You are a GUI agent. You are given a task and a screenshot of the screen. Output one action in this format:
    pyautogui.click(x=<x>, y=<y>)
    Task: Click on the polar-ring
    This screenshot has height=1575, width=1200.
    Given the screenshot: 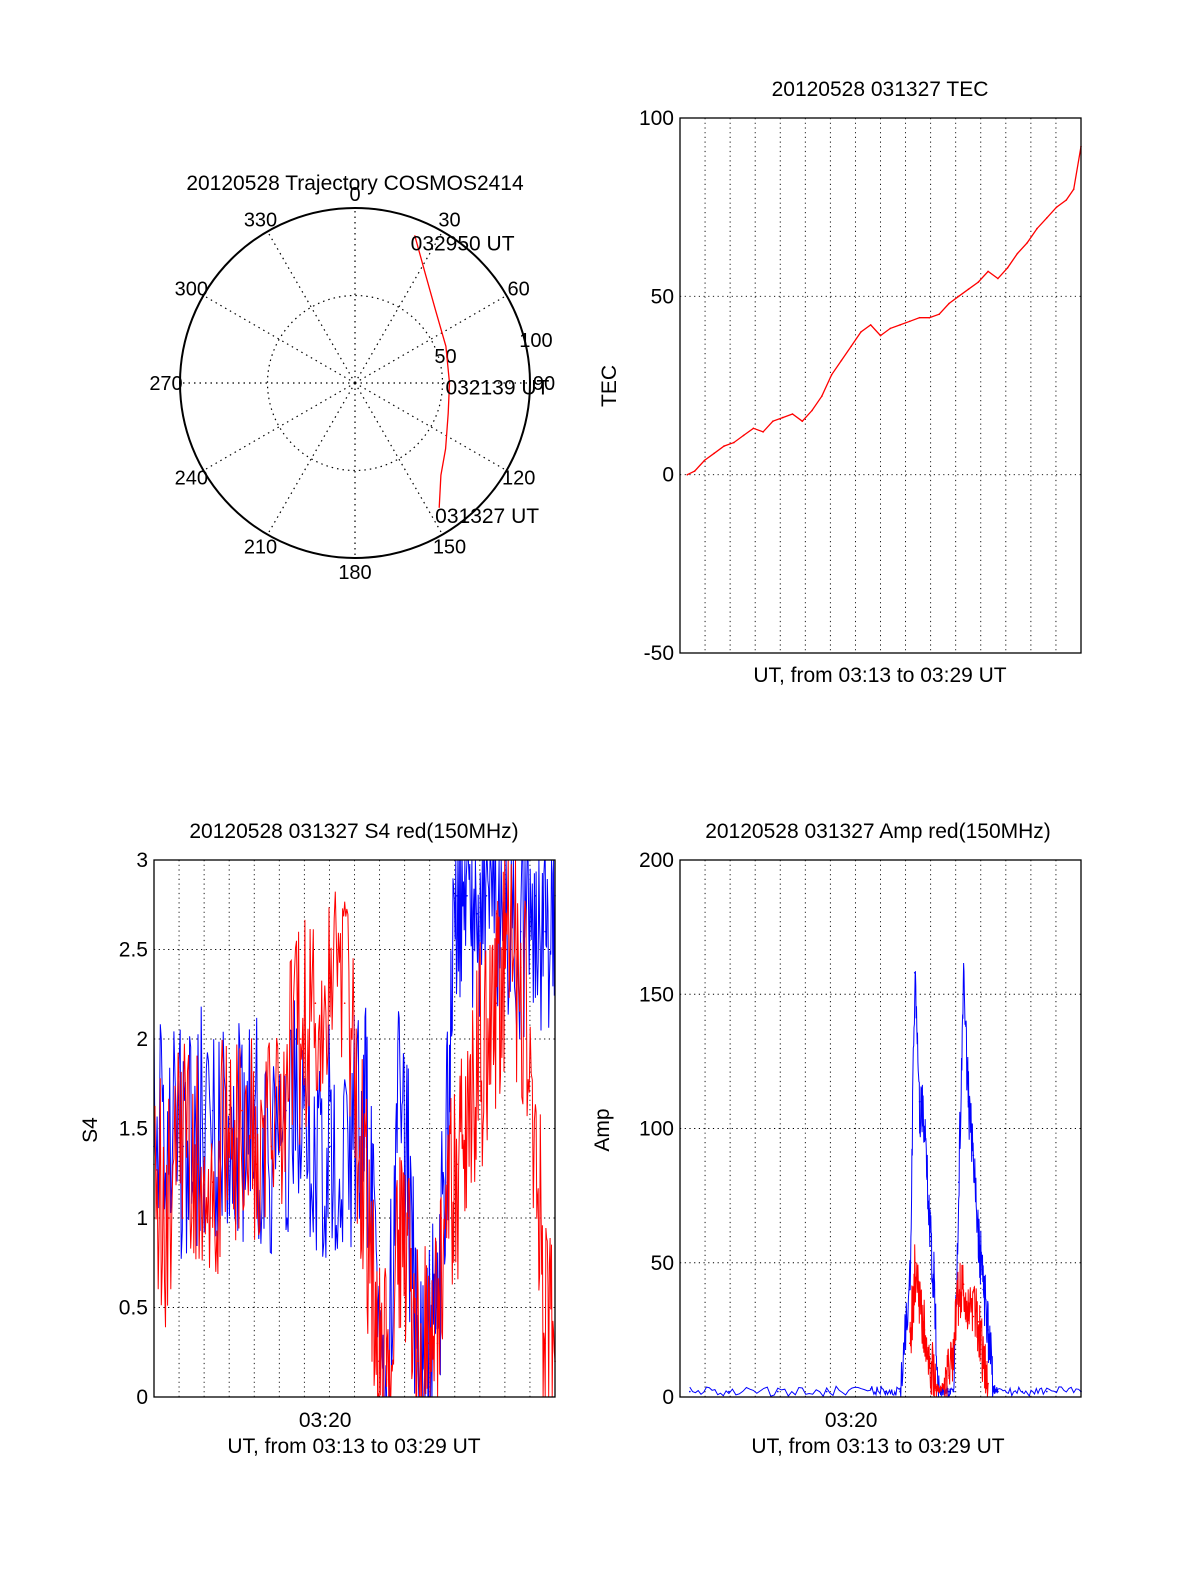 What is the action you would take?
    pyautogui.click(x=355, y=383)
    